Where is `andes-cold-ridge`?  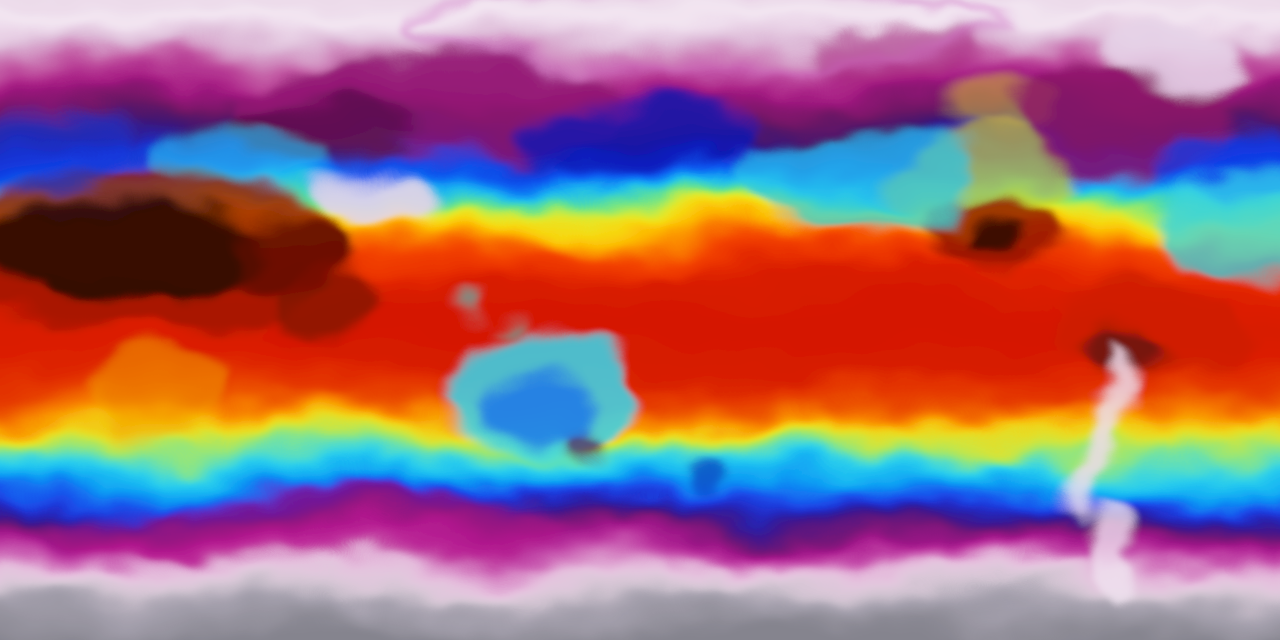
andes-cold-ridge is located at coordinates (1102, 430).